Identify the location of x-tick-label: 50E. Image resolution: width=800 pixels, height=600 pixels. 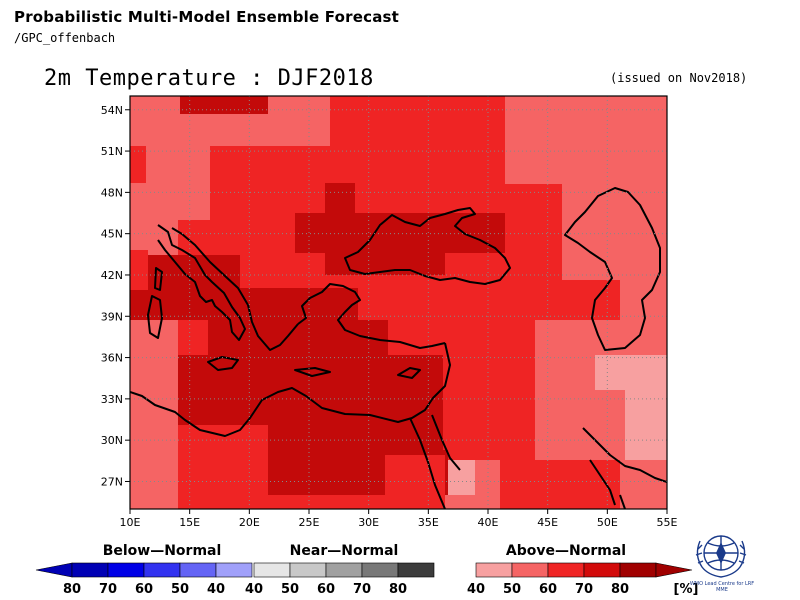
(607, 522).